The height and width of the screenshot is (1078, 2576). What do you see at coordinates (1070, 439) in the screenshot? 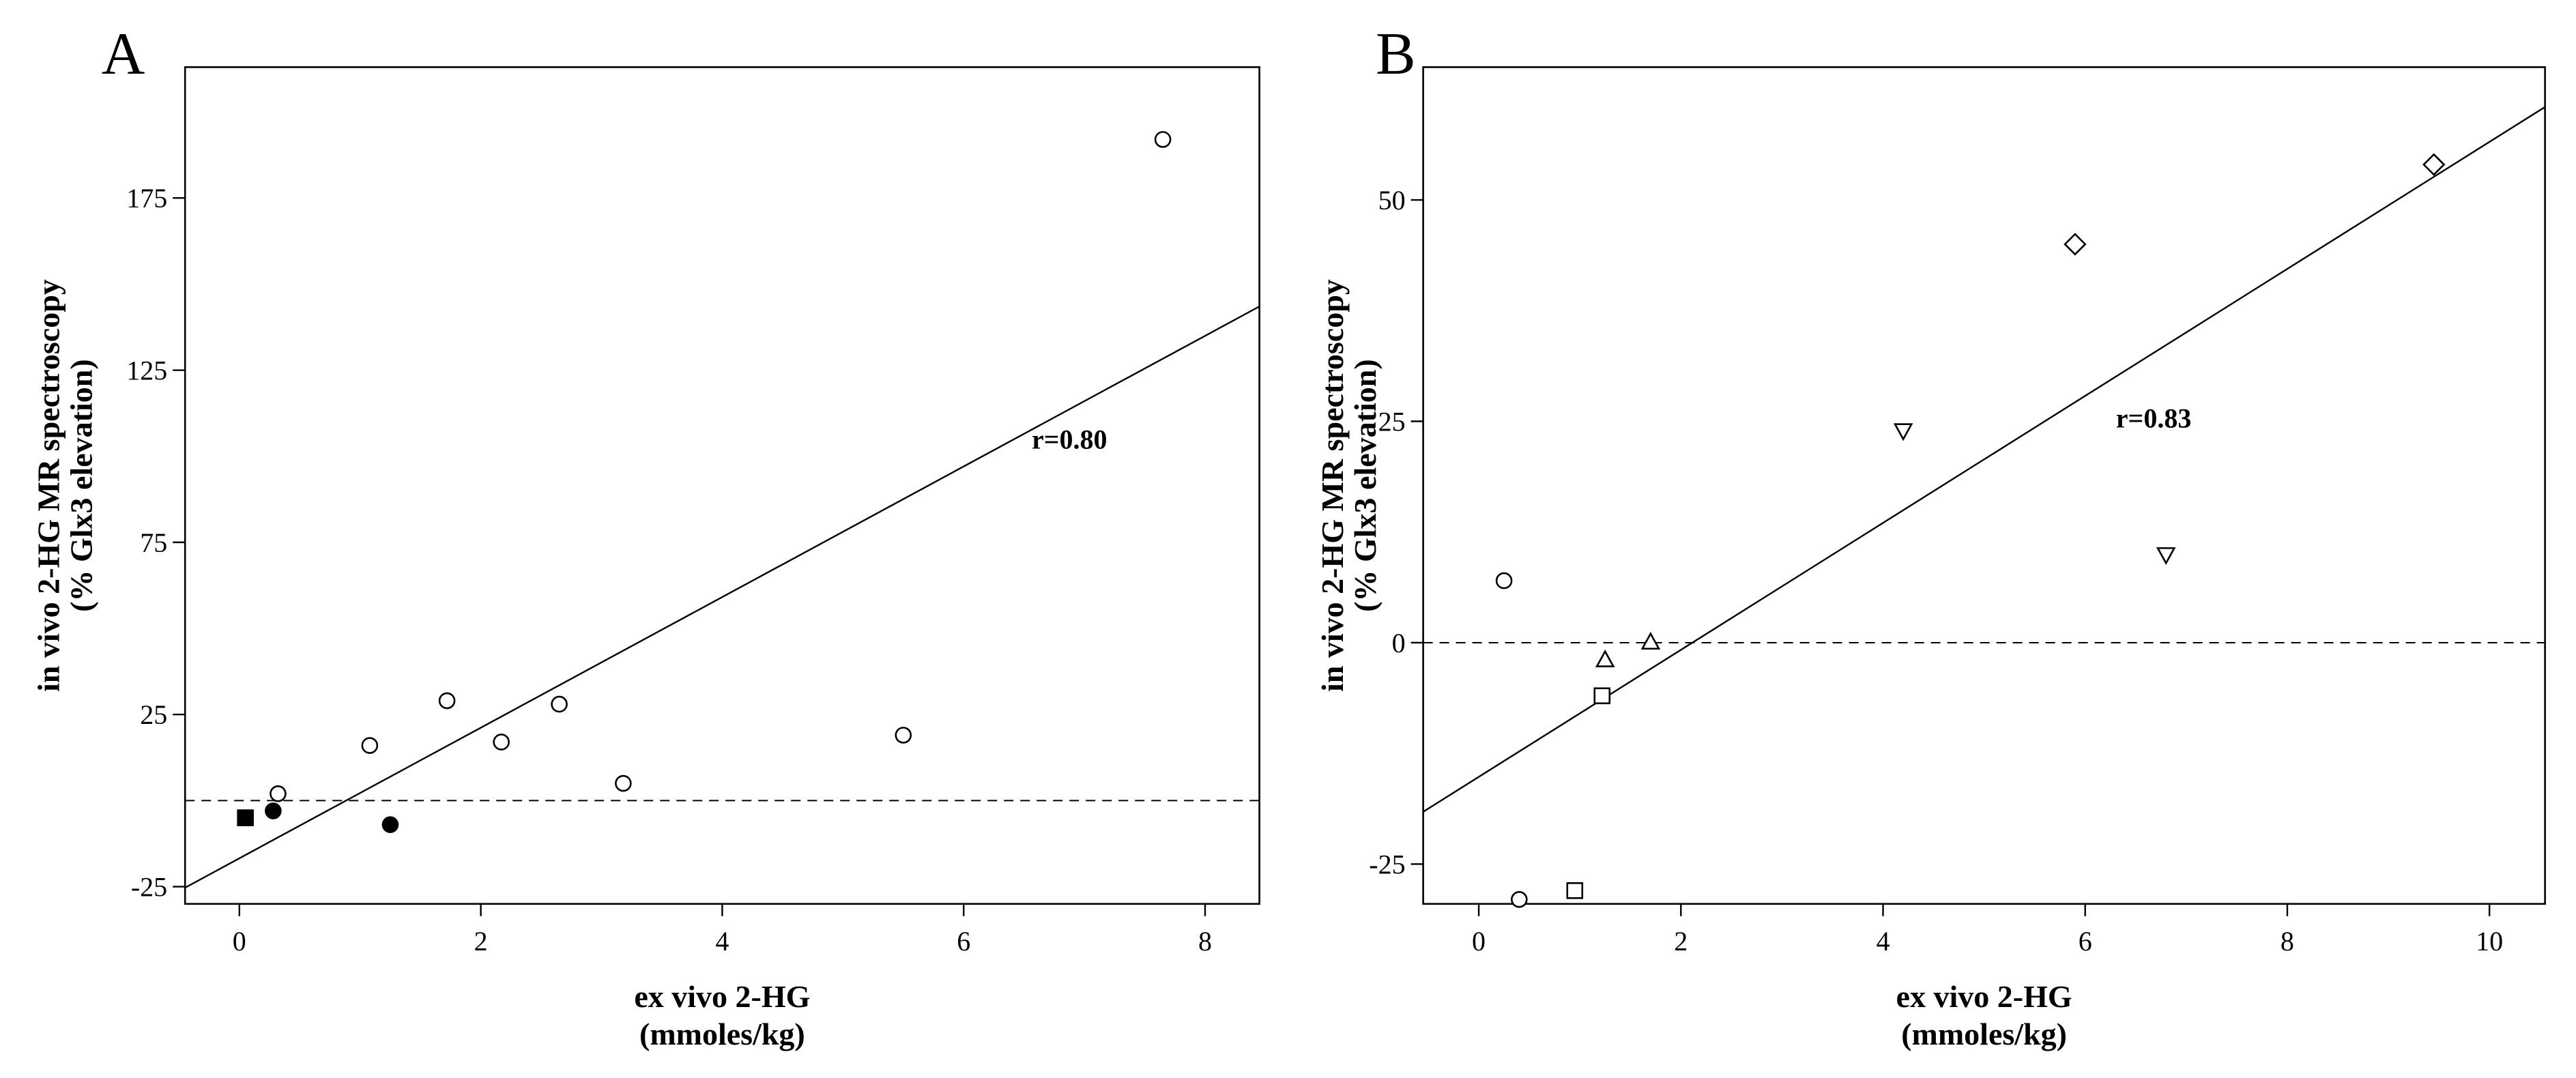
I see `correlation-annotation: r=0.80` at bounding box center [1070, 439].